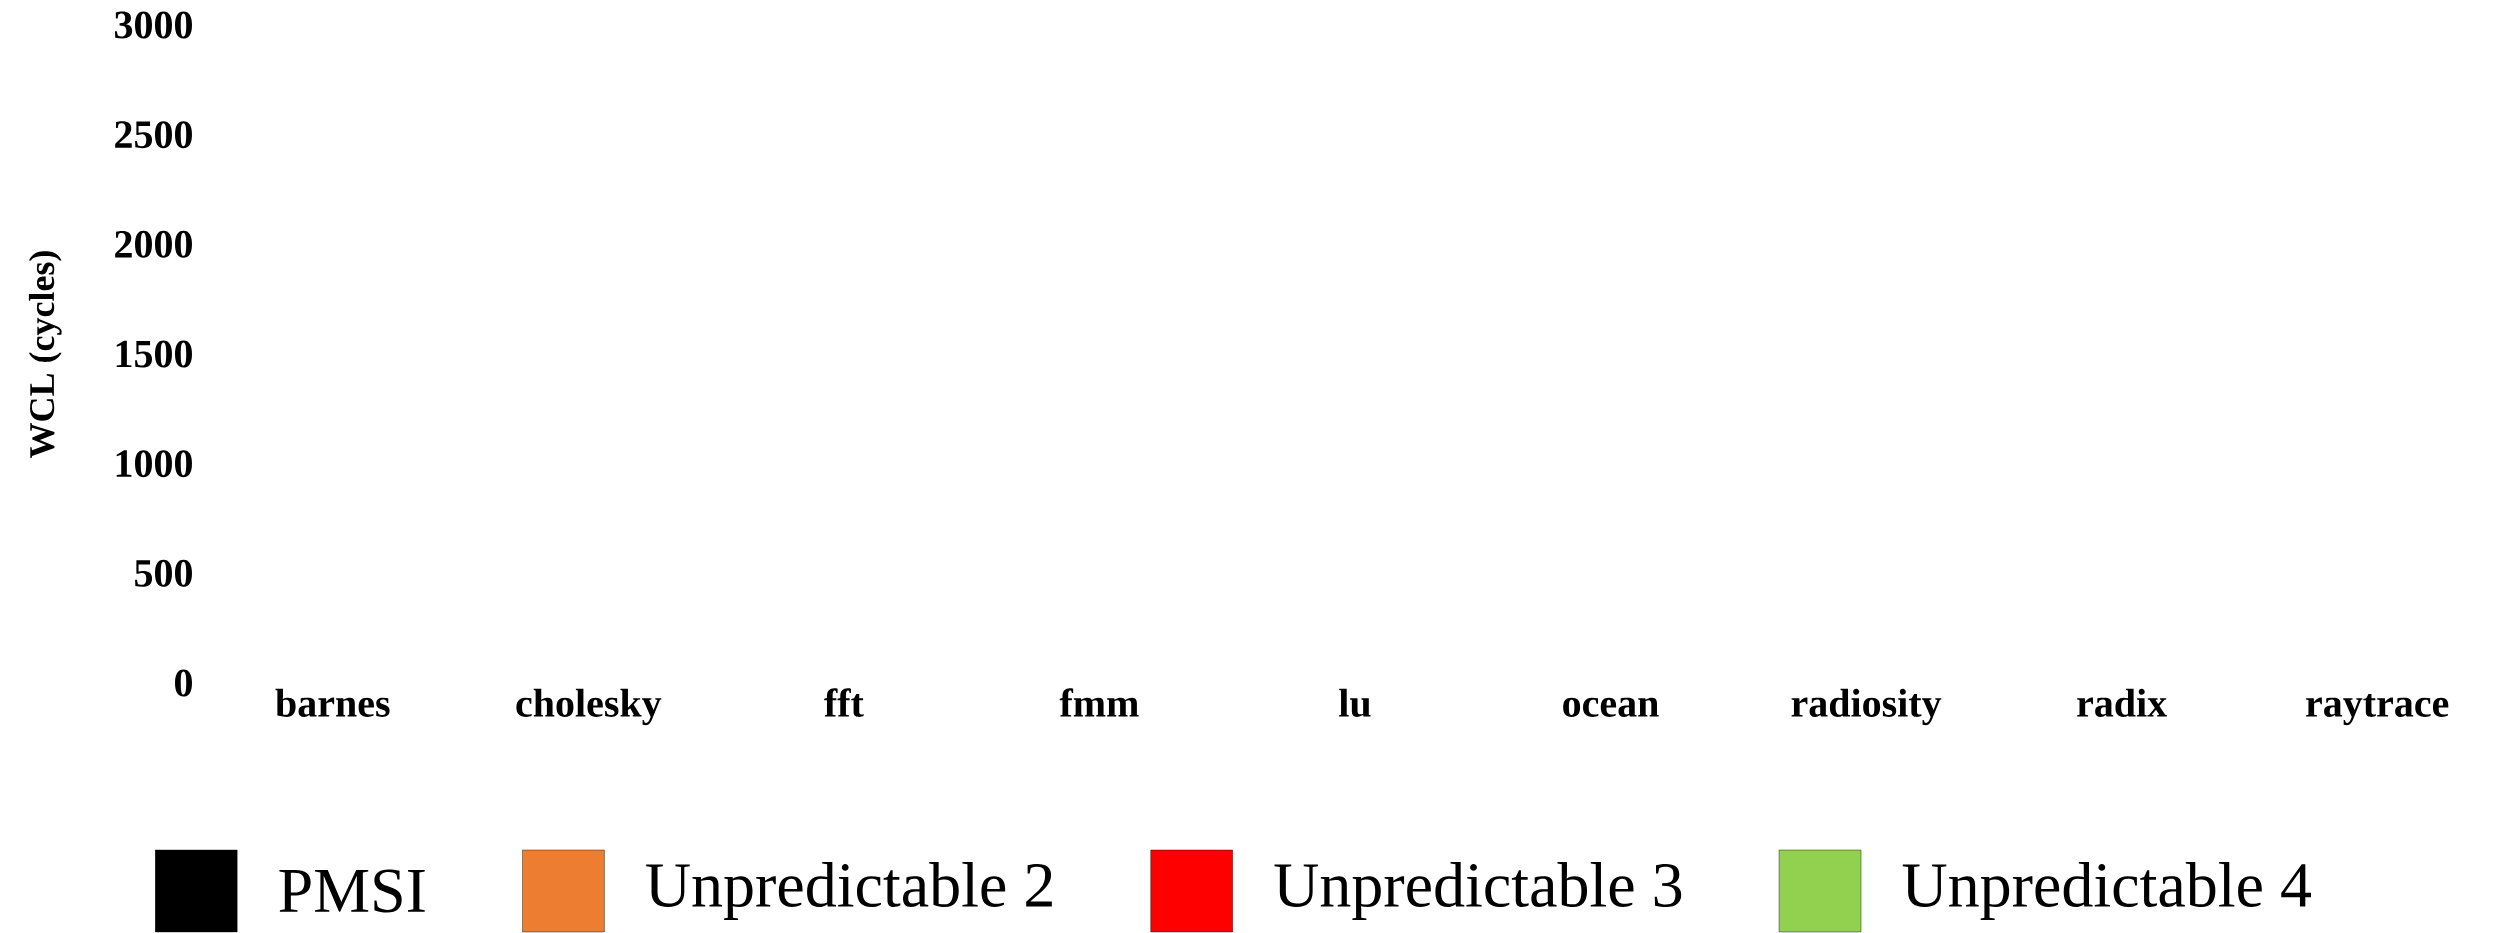  Describe the element at coordinates (332, 702) in the screenshot. I see `x-tick-label: barnes` at that location.